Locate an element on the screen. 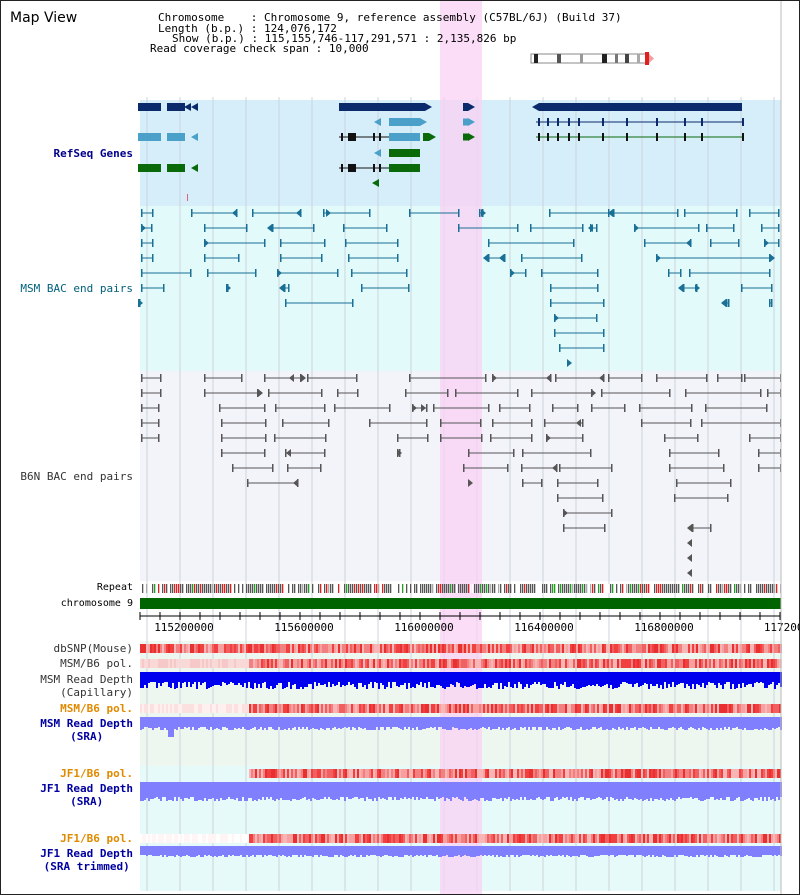  track-label-jf1-b6-pol: JF1/B6 pol. is located at coordinates (96, 773).